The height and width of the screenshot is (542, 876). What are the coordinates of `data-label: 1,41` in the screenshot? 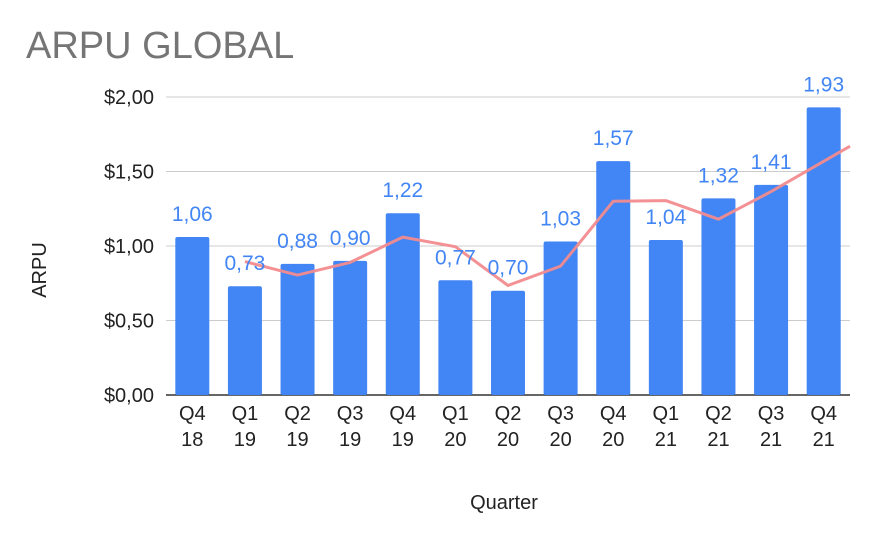 It's located at (771, 162).